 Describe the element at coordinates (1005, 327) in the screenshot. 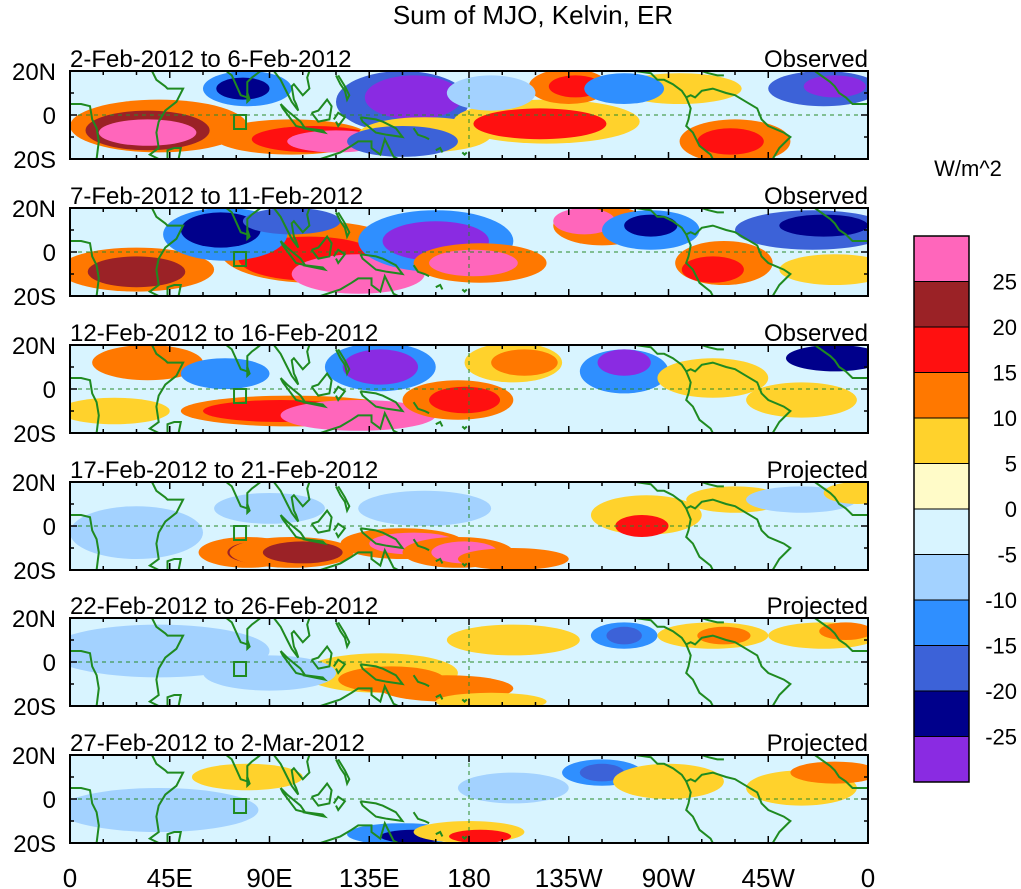

I see `colorbar-level-label: 20` at that location.